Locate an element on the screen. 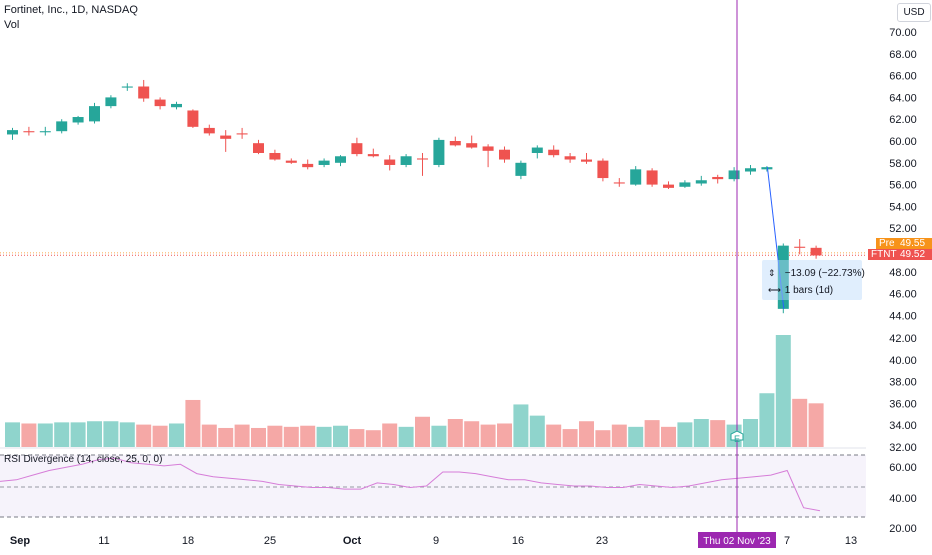 The image size is (932, 555). rsi-panel-background is located at coordinates (433, 486).